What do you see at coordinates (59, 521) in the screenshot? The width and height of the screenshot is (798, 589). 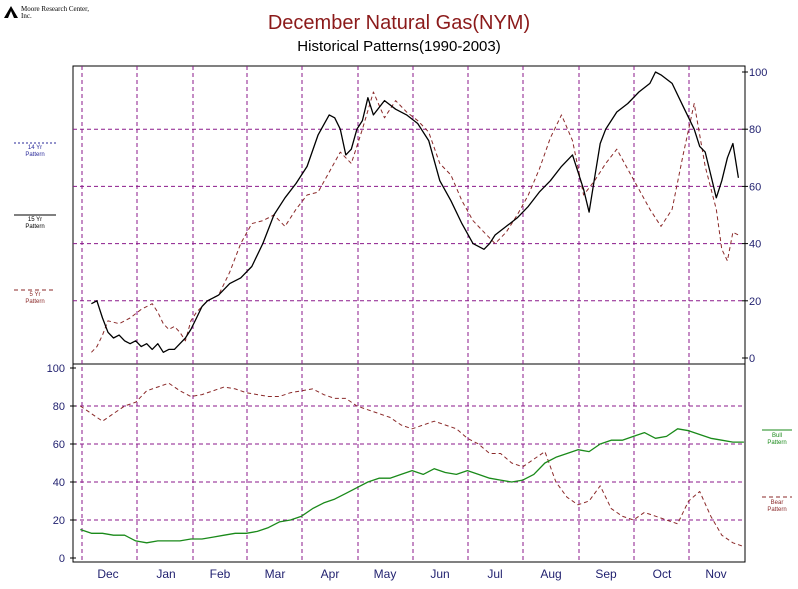 I see `bot-tick-label-20: 20` at bounding box center [59, 521].